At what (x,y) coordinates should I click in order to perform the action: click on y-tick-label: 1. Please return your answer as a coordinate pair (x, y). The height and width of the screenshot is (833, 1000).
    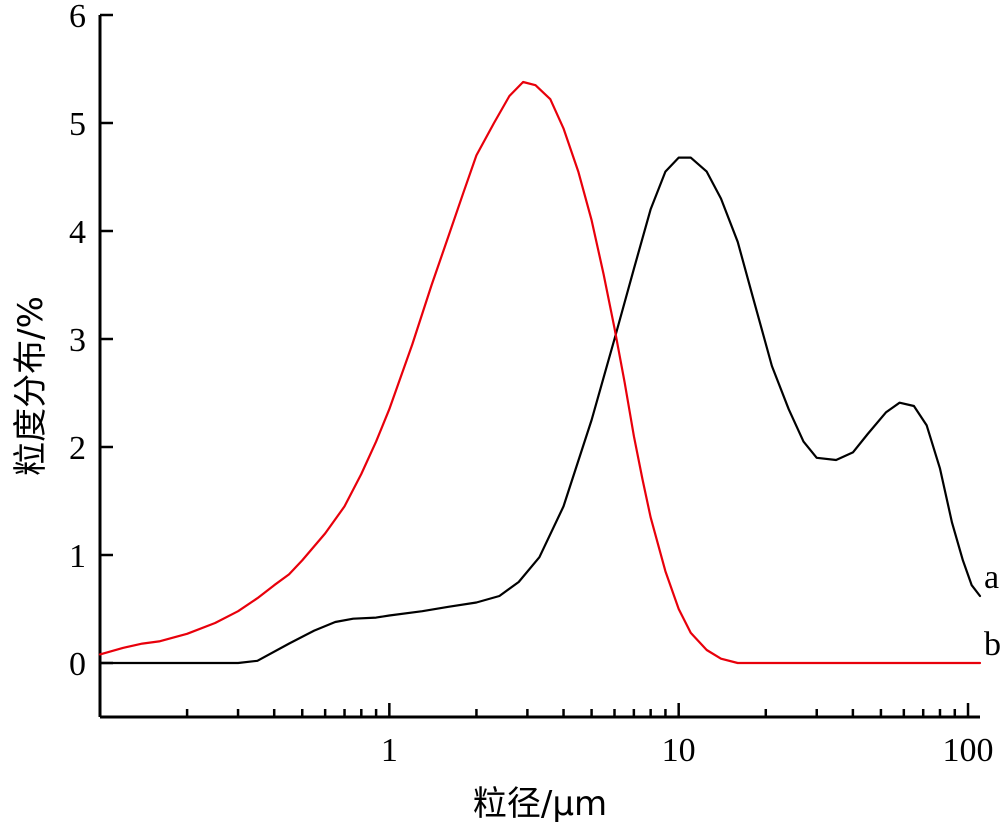
    Looking at the image, I should click on (77, 556).